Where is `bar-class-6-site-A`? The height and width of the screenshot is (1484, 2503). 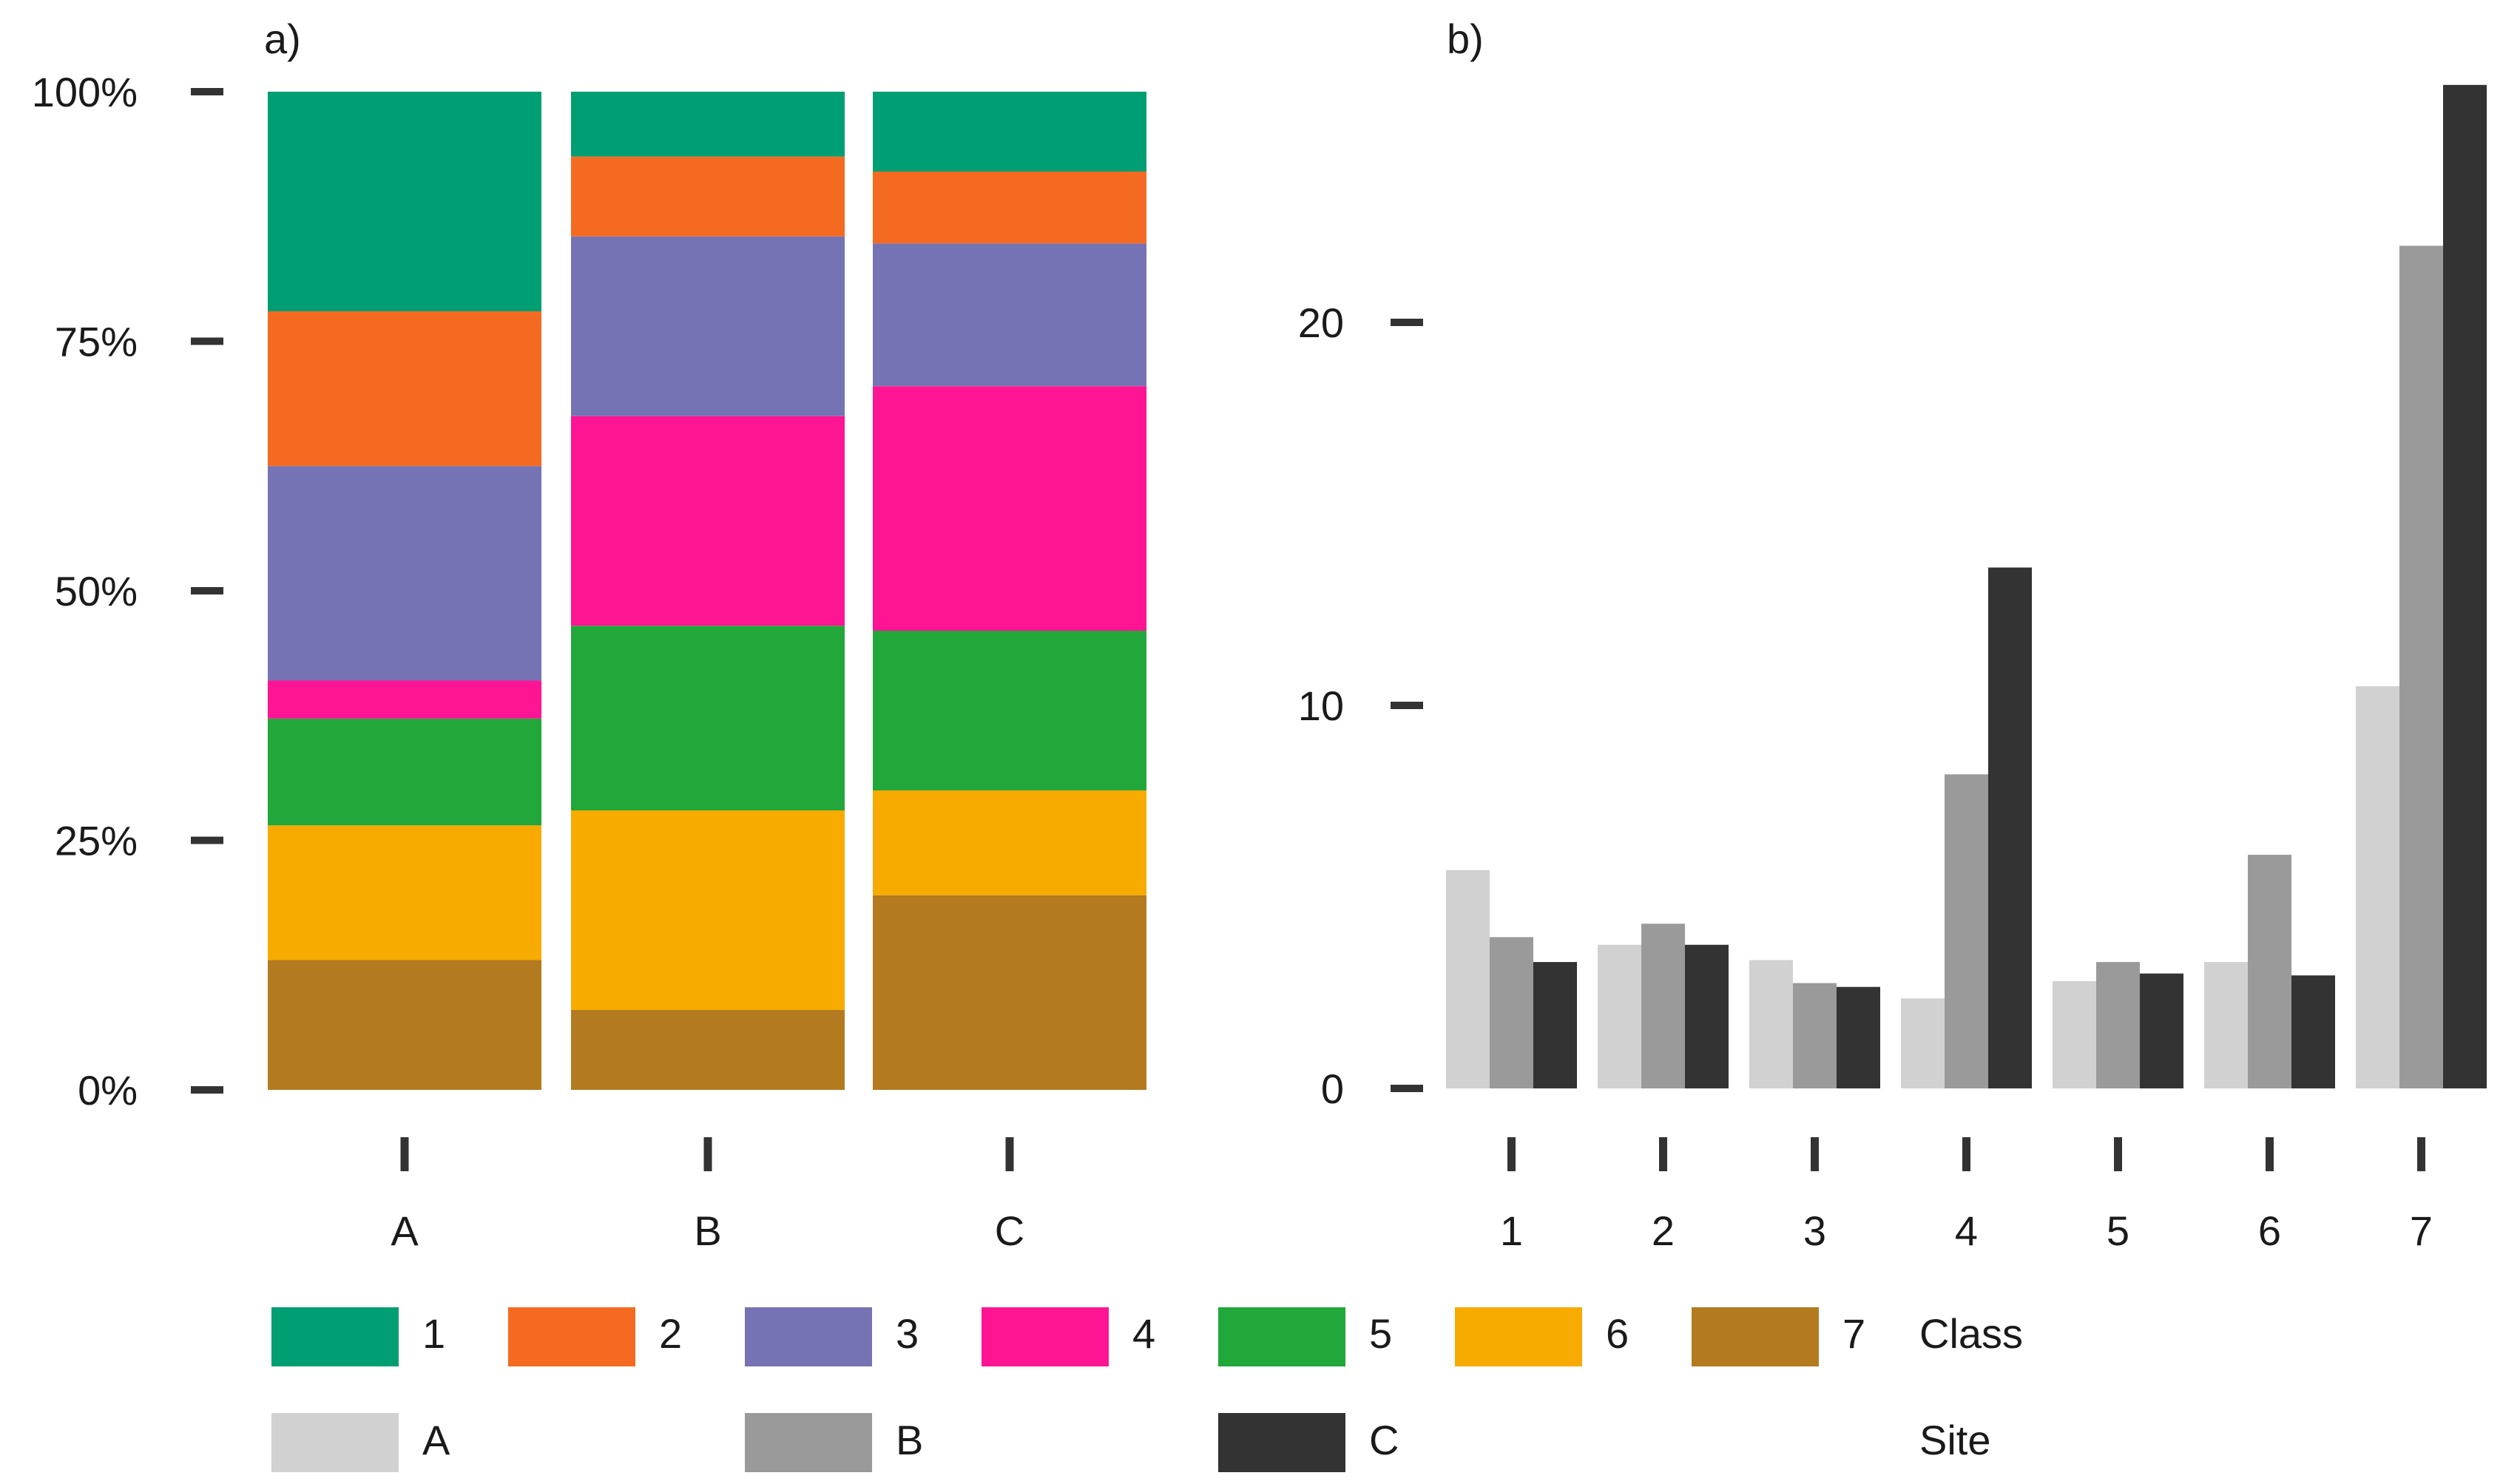 bar-class-6-site-A is located at coordinates (2226, 1025).